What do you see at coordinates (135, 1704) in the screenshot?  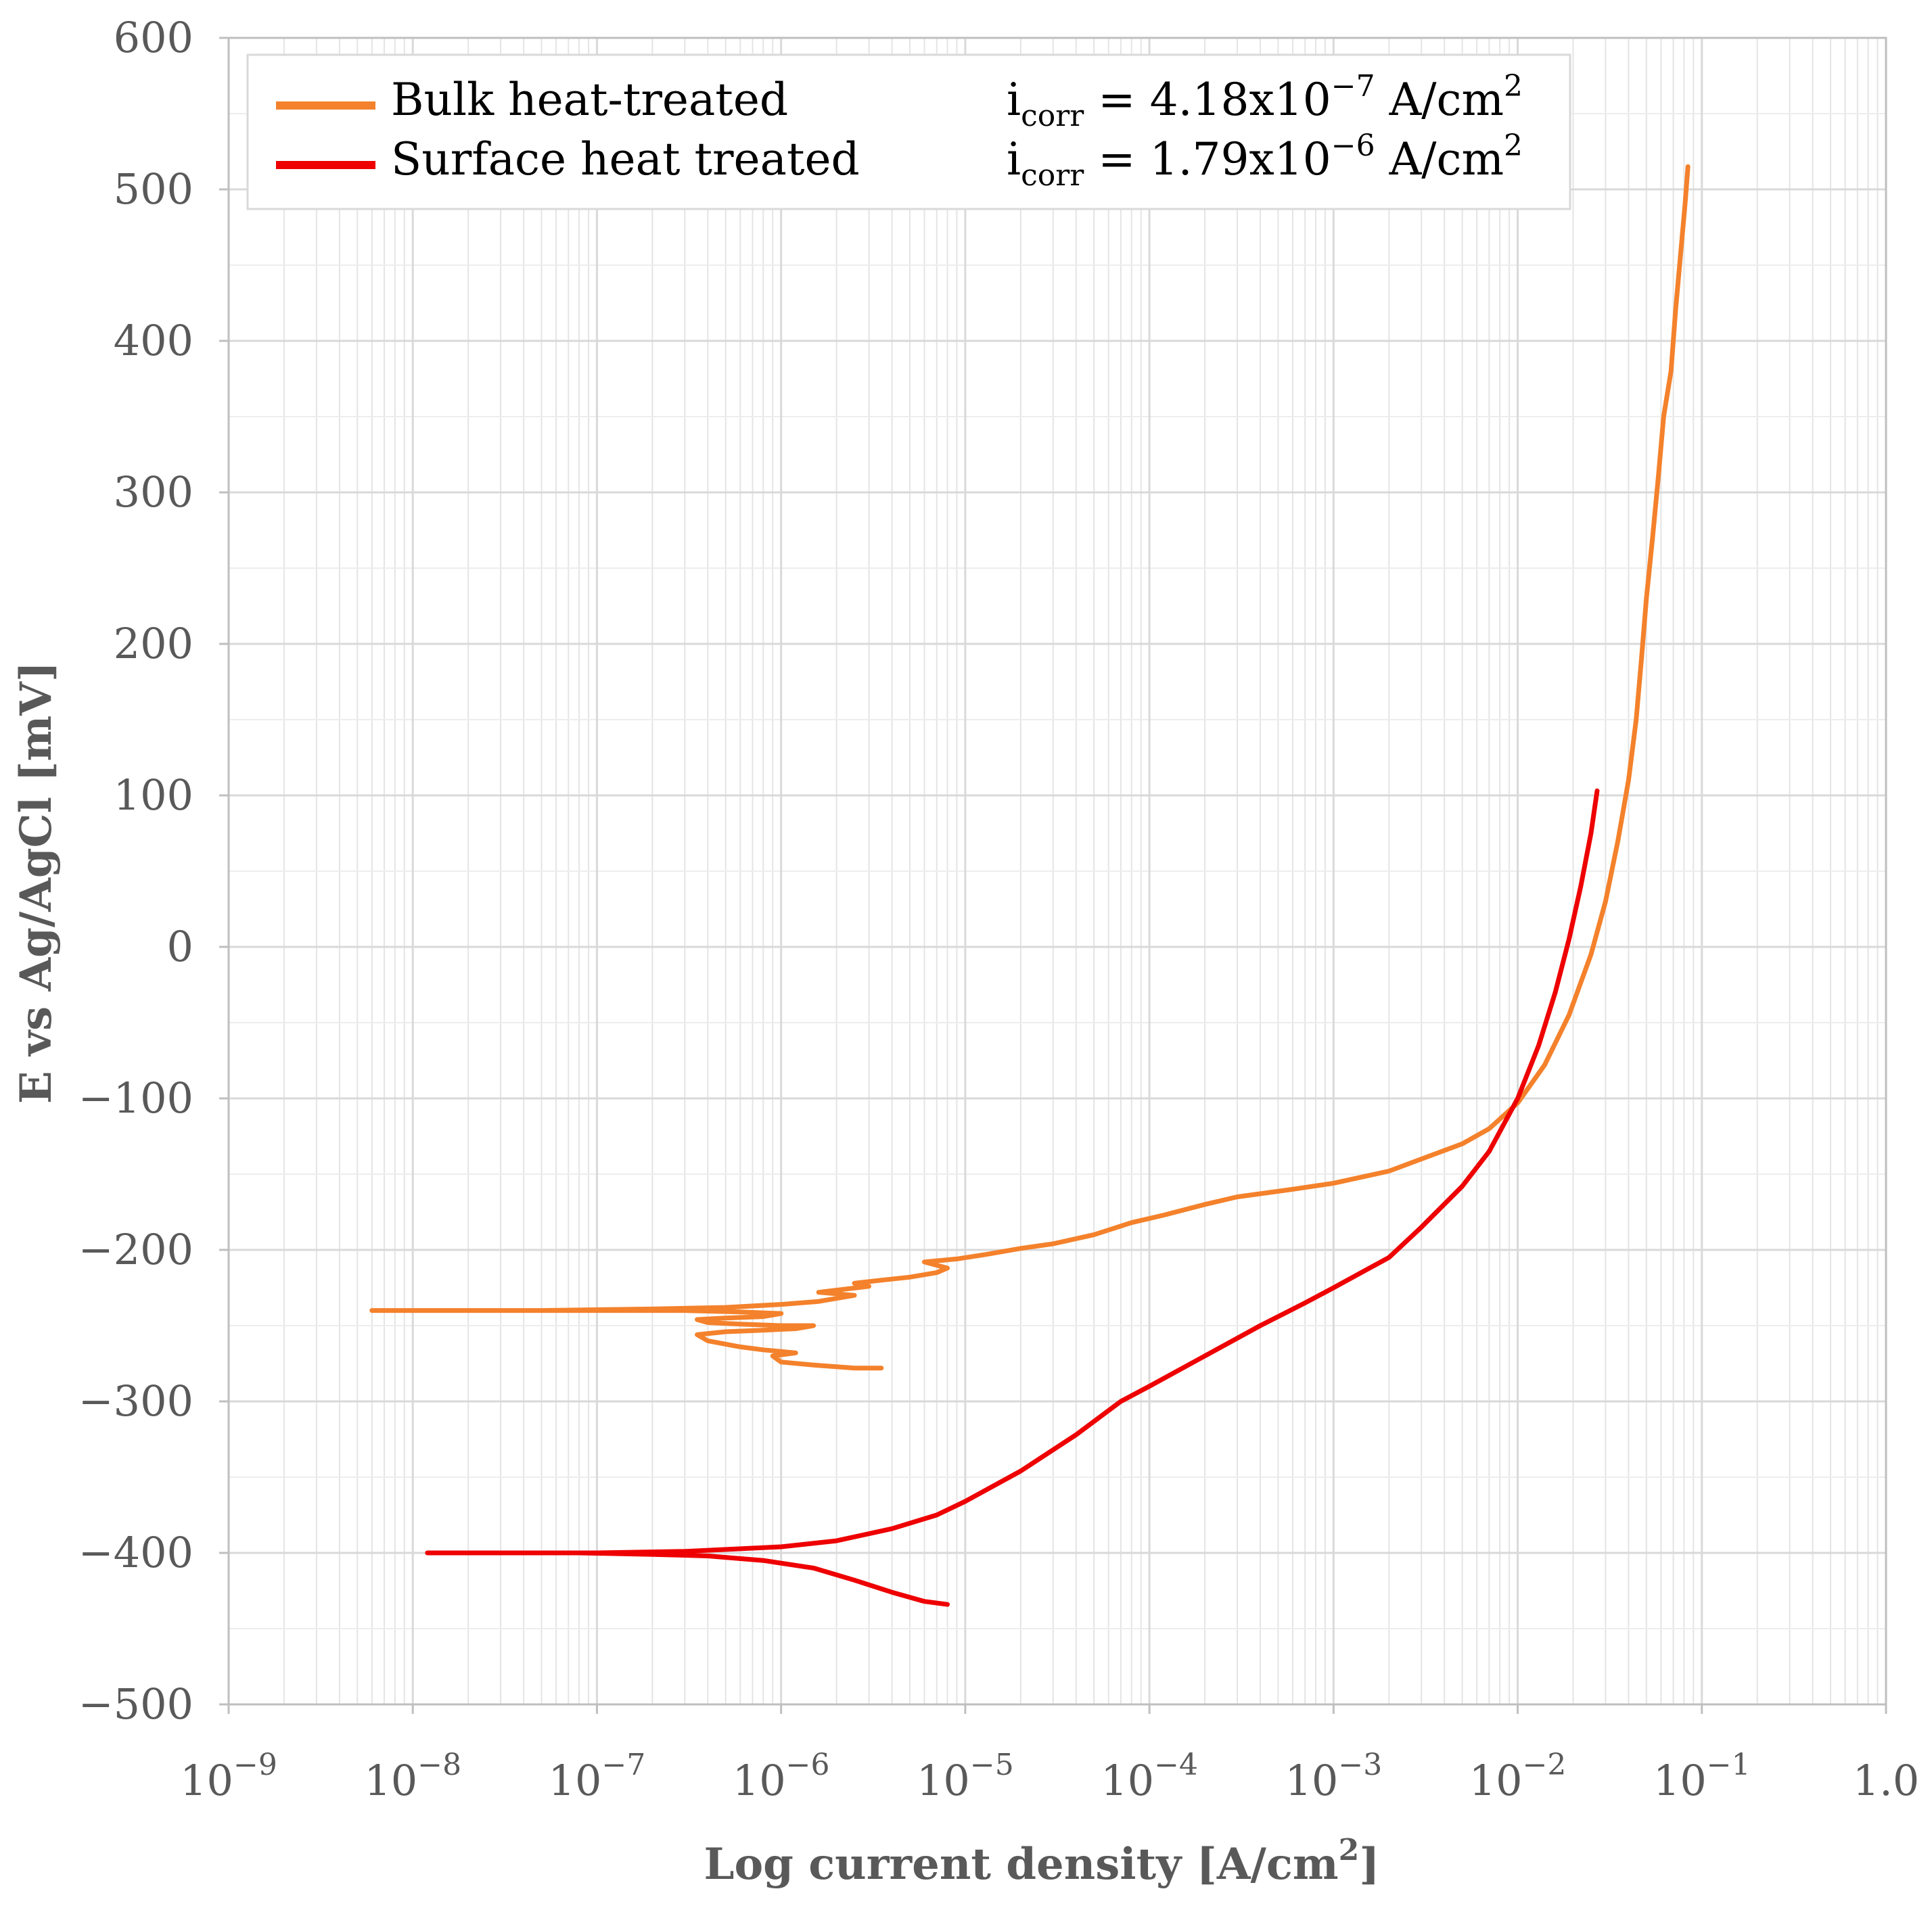 I see `y-tick-label: −500` at bounding box center [135, 1704].